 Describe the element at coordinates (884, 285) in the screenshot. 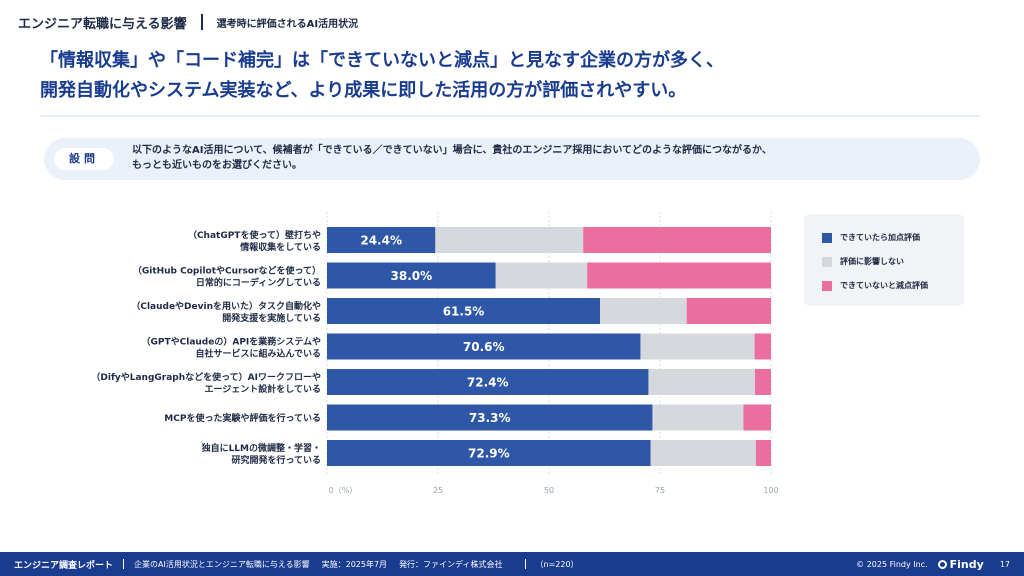

I see `legend-label-negative: できていないと減点評価` at that location.